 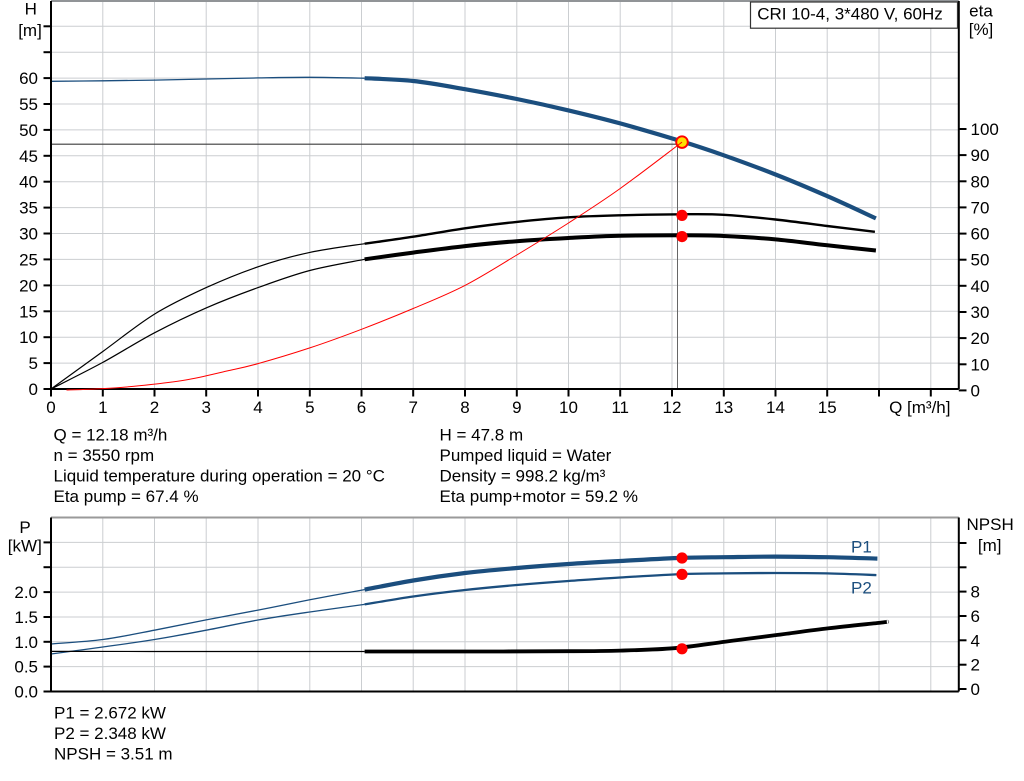 What do you see at coordinates (412, 407) in the screenshot?
I see `svg-text: 7` at bounding box center [412, 407].